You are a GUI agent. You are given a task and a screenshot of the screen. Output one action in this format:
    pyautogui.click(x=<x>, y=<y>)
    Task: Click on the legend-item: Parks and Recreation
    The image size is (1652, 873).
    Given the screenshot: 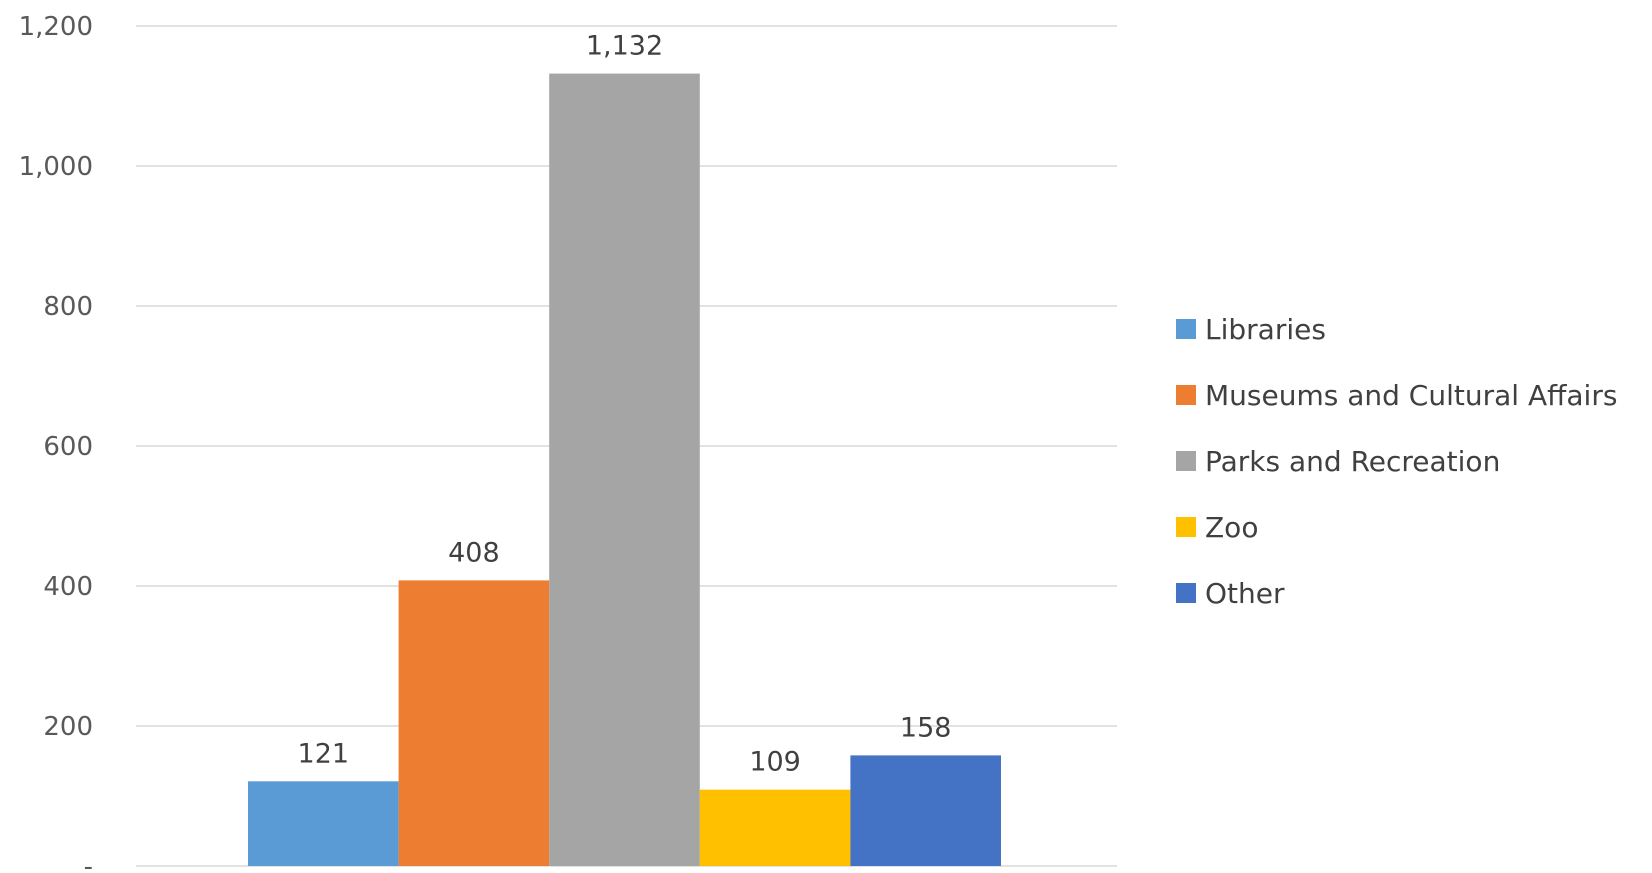 What is the action you would take?
    pyautogui.click(x=1411, y=461)
    